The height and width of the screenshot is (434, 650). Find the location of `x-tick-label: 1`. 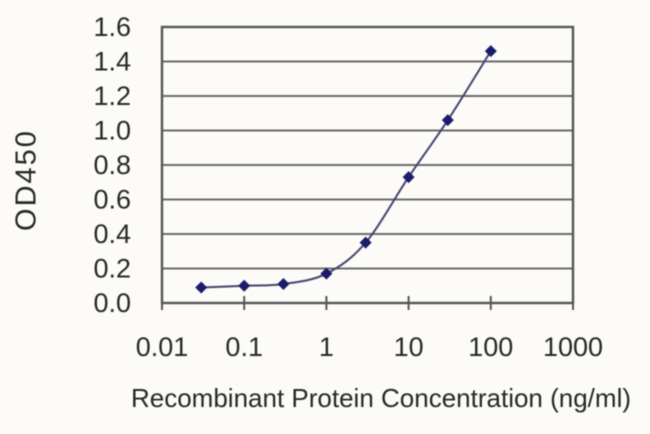

x-tick-label: 1 is located at coordinates (326, 347).